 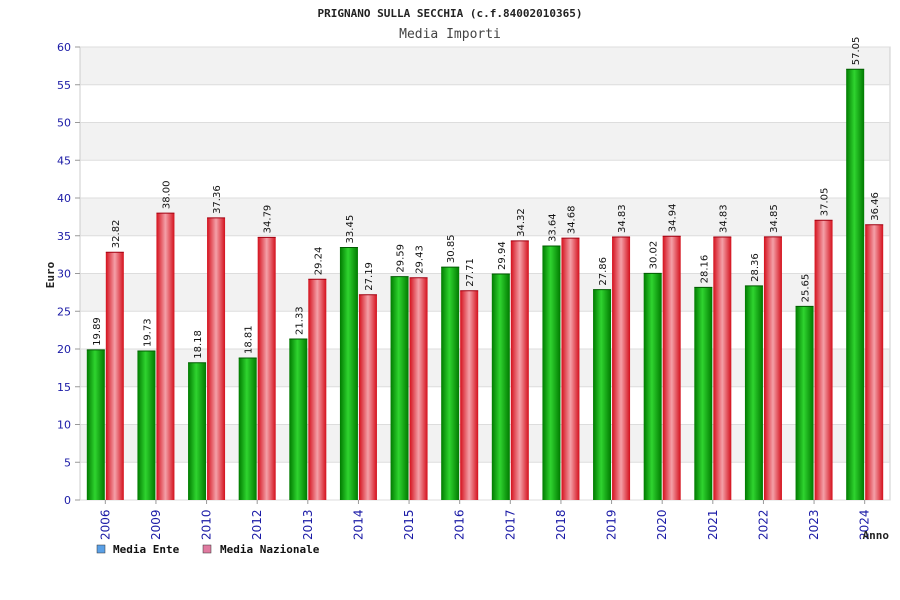 I want to click on data-label-media-ente: 30.02, so click(x=654, y=255).